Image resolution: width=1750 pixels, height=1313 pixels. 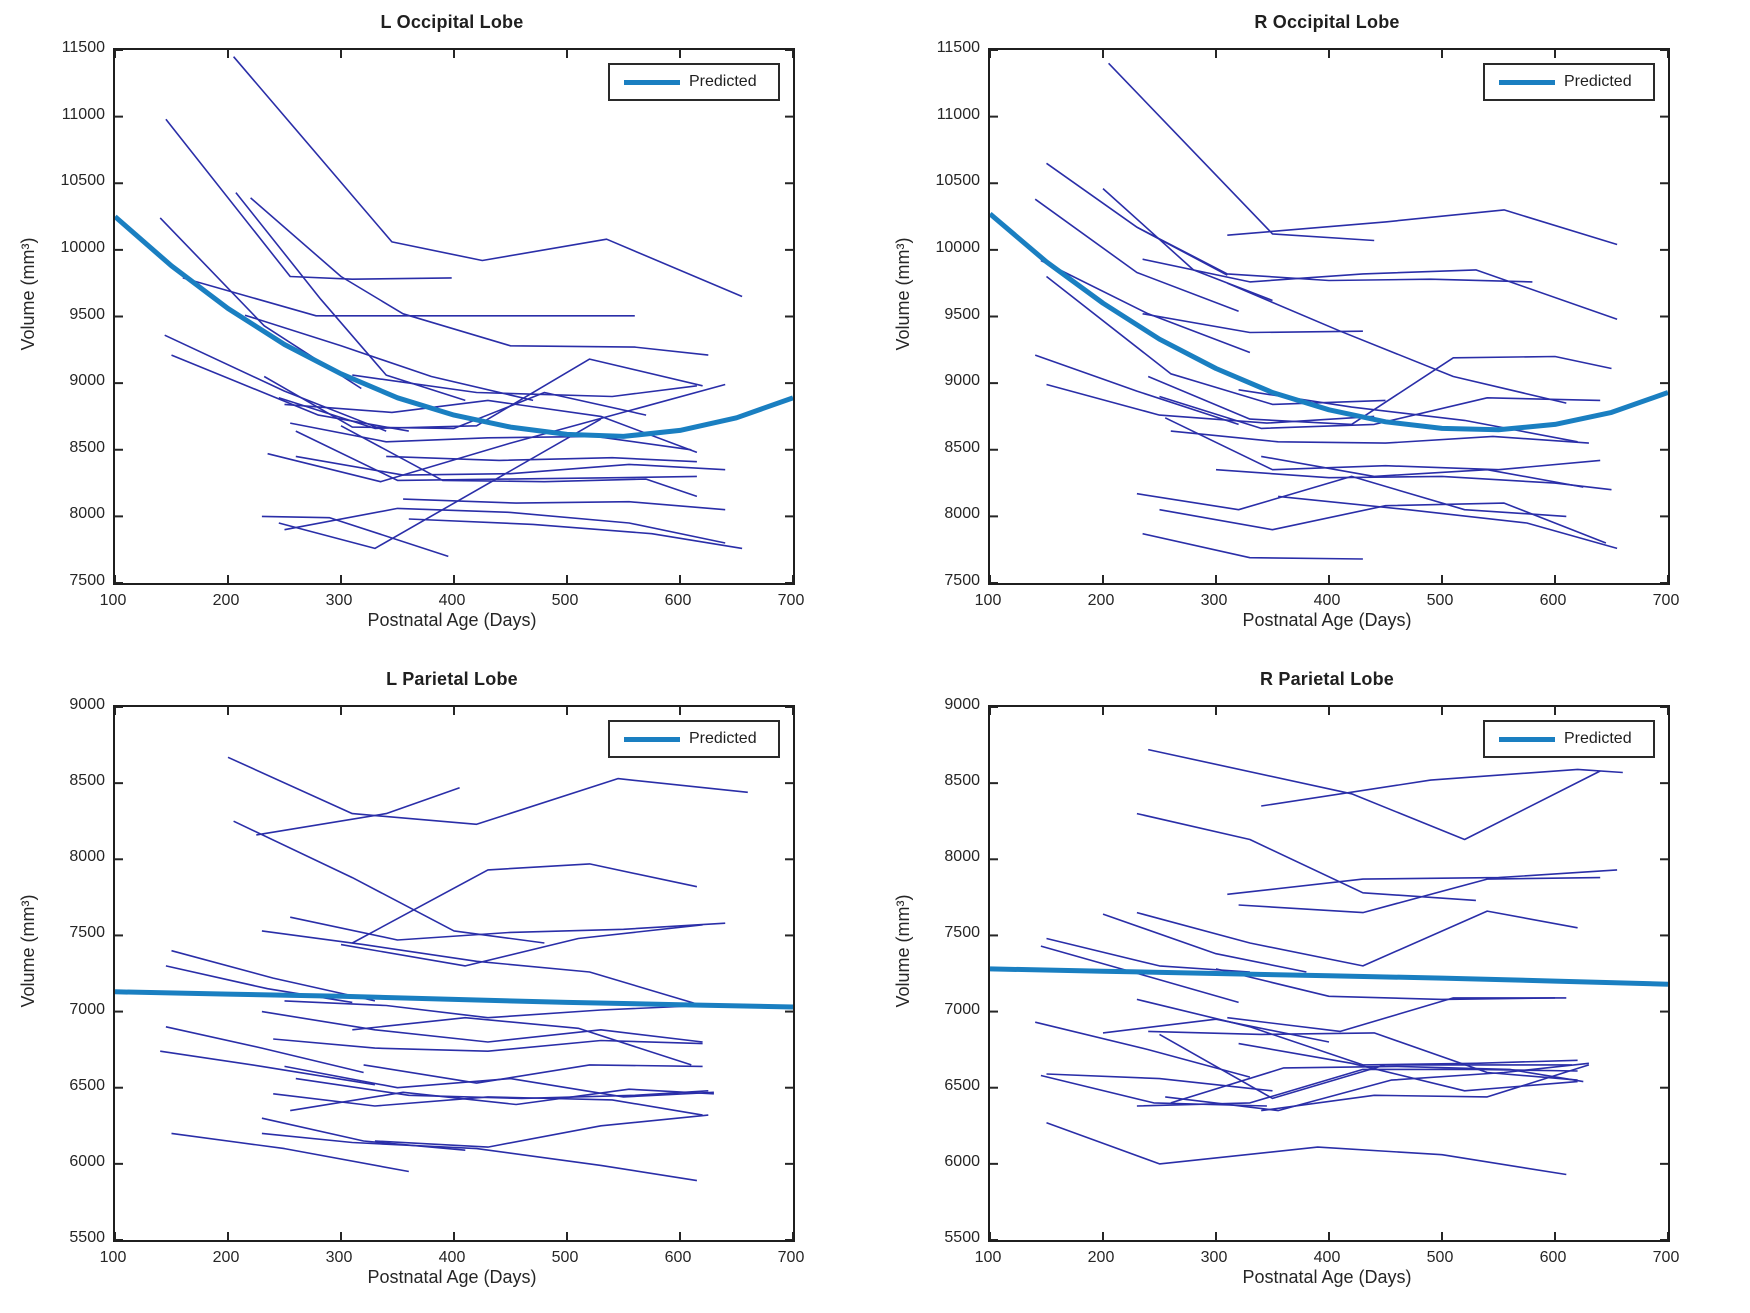 What do you see at coordinates (83, 247) in the screenshot?
I see `y-tick-label: 10000` at bounding box center [83, 247].